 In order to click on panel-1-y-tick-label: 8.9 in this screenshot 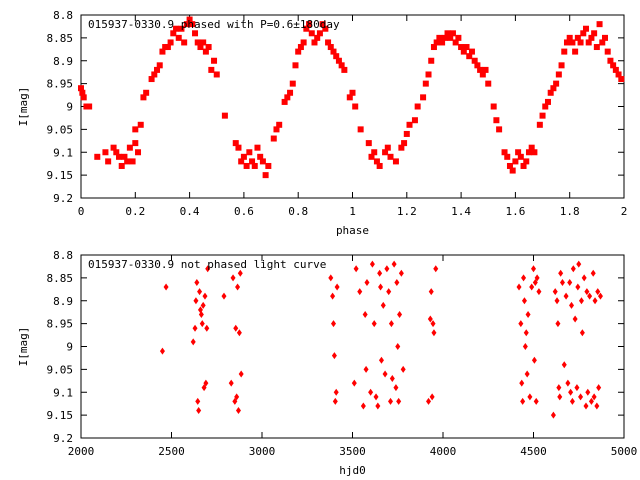, I will do `click(63, 61)`.